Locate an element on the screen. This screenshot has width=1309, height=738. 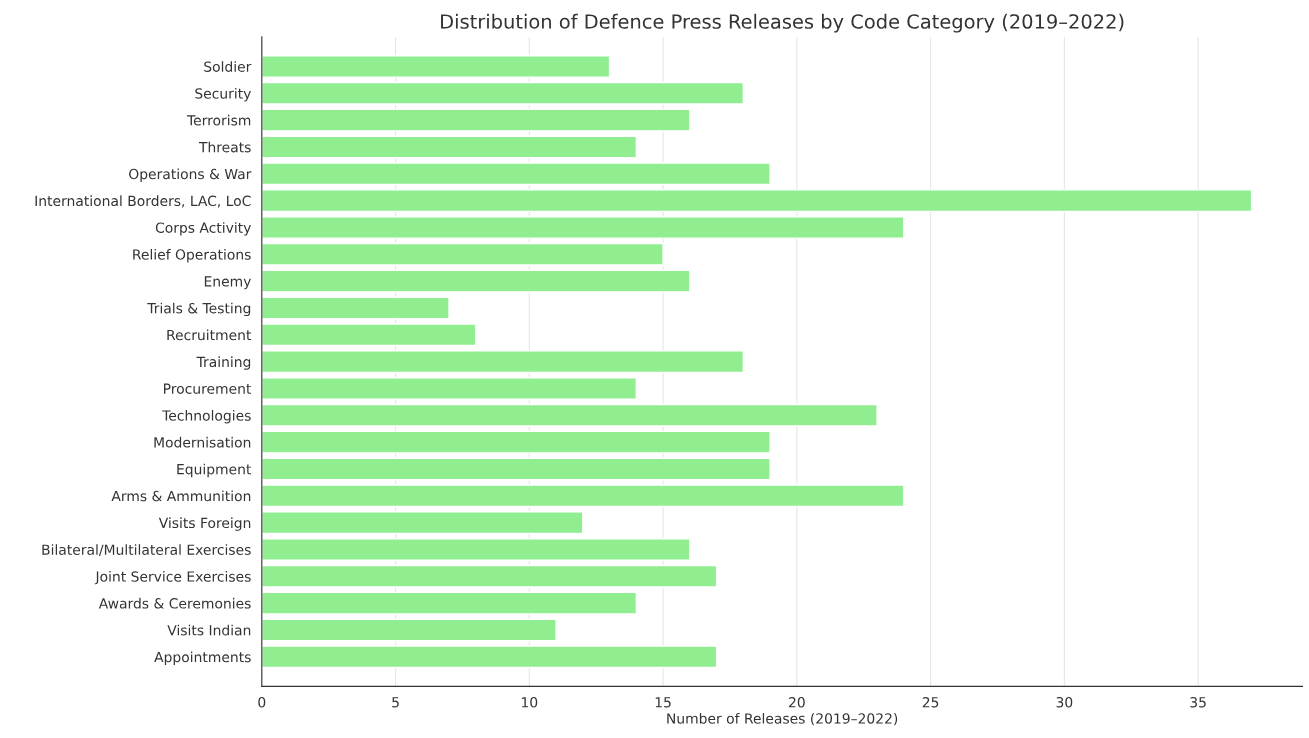
y-tick-label: Appointments is located at coordinates (202, 658).